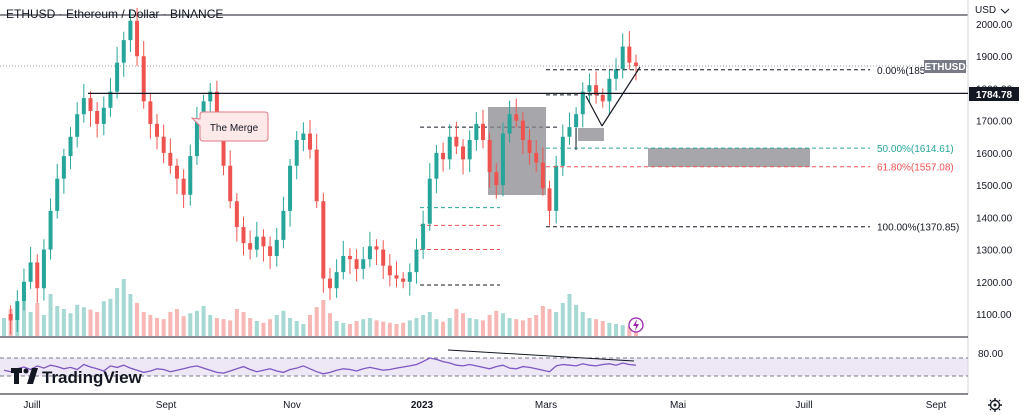  I want to click on symbol-badge: ETHUSD, so click(945, 66).